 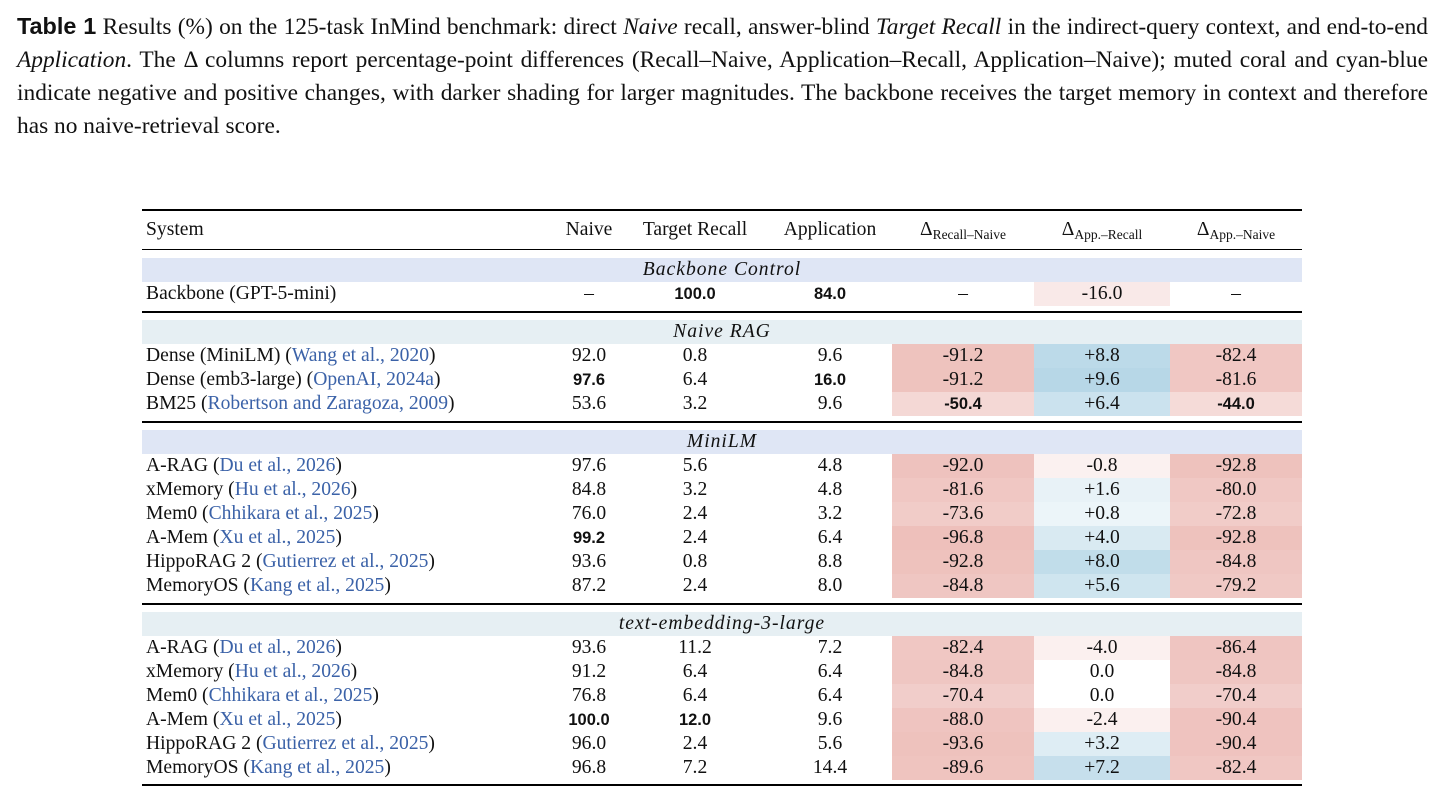 I want to click on system-name: MemoryOS (Kang et al., 2025), so click(x=349, y=768).